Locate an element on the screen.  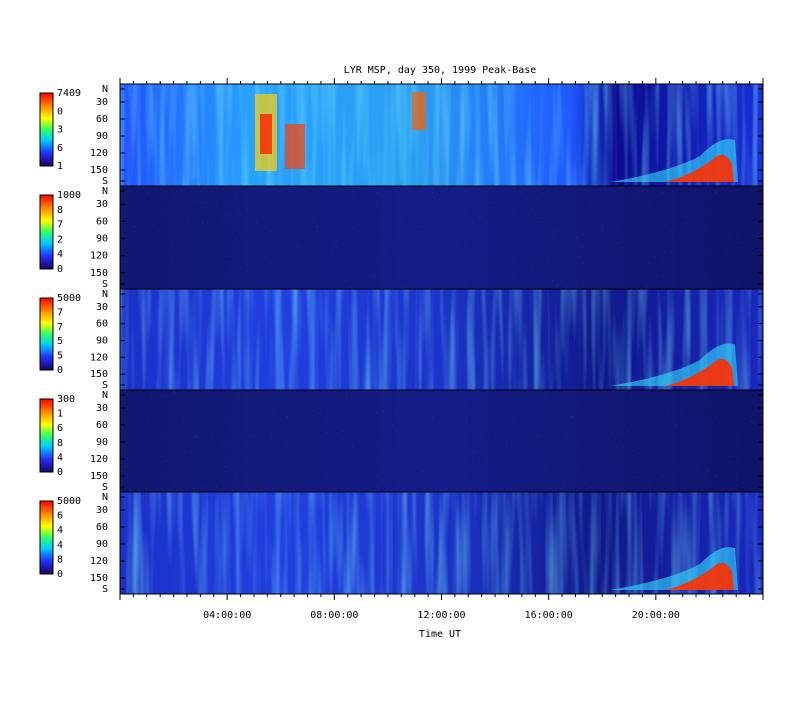
colorbar-label: 2 is located at coordinates (60, 239).